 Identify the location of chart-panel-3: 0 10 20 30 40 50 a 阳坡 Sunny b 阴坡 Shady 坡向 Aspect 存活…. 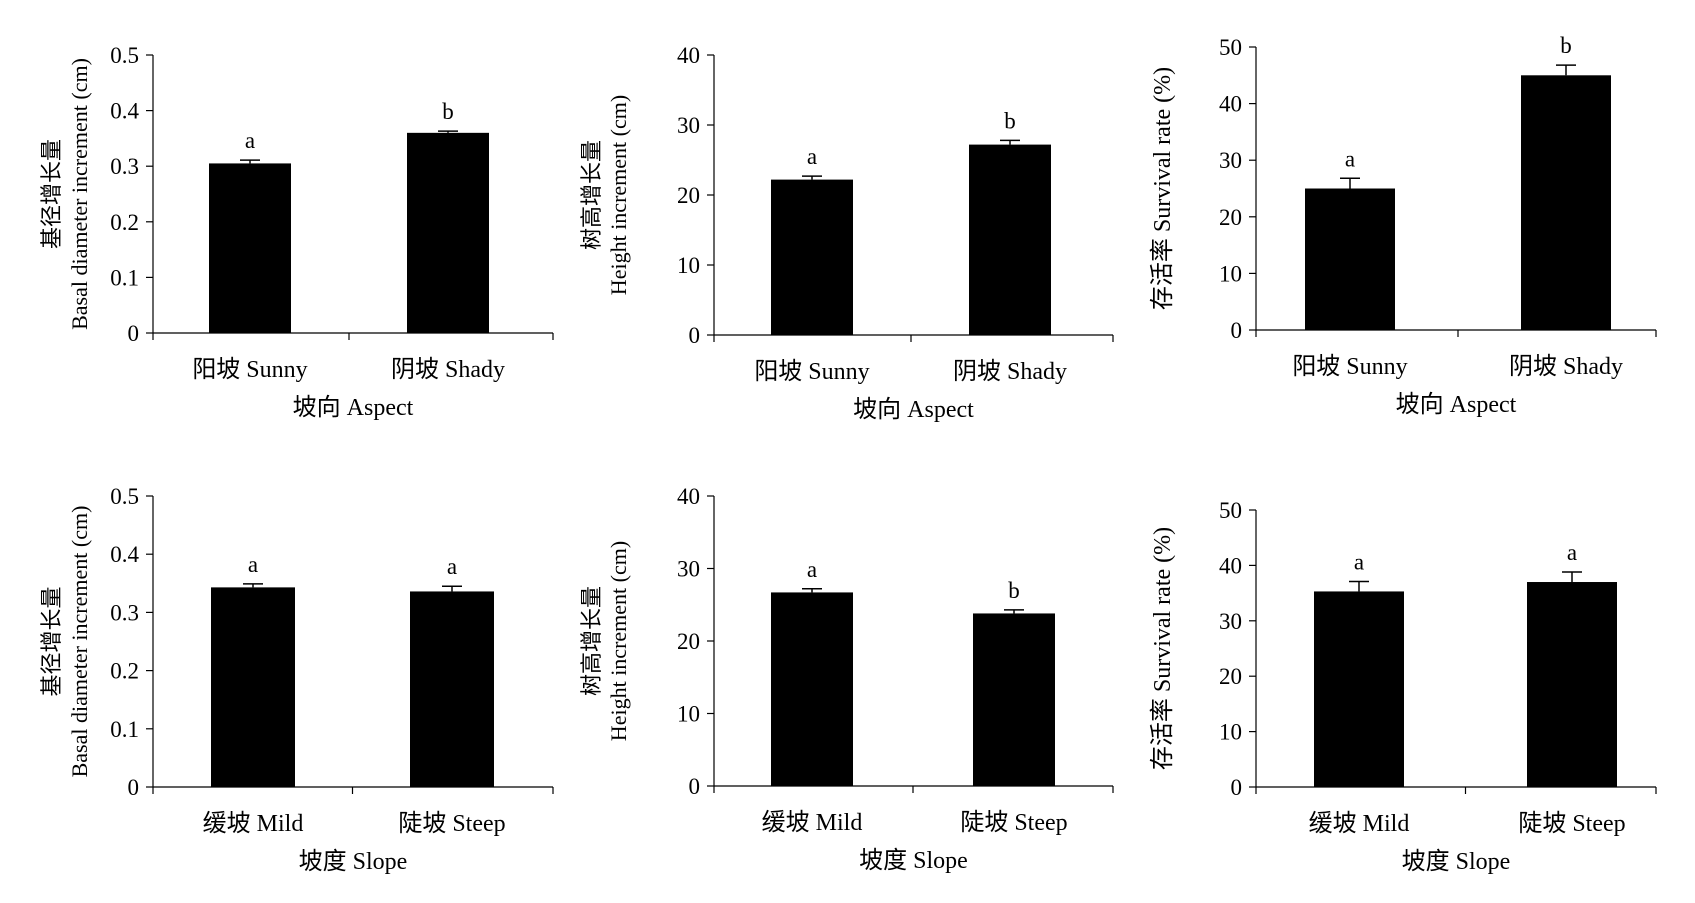
(1403, 225).